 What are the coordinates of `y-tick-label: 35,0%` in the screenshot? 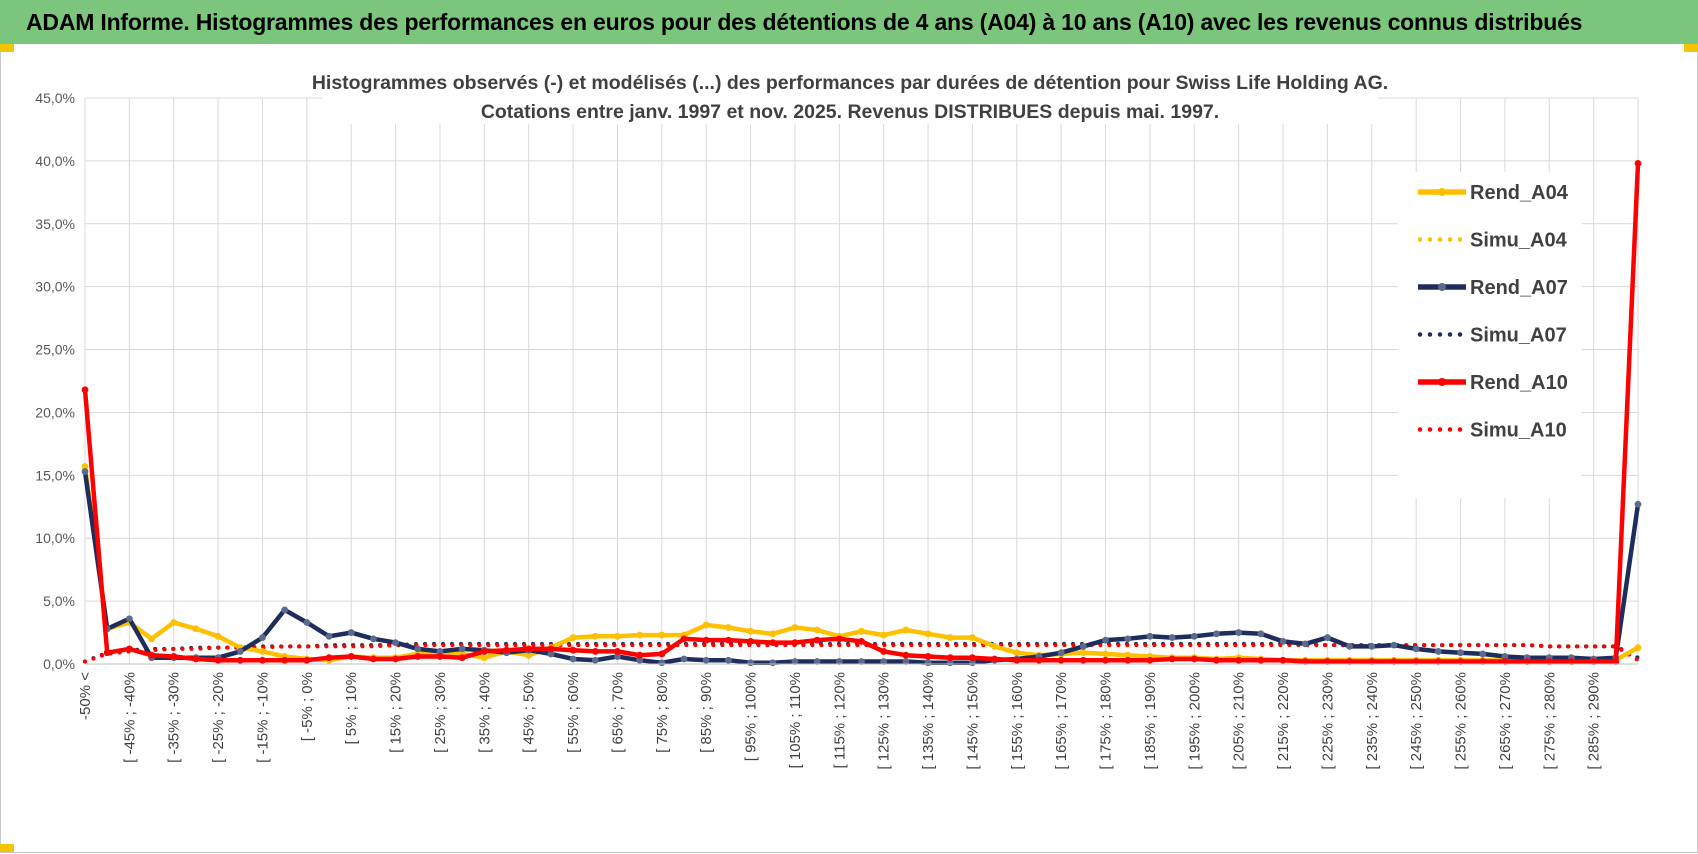 It's located at (55, 224).